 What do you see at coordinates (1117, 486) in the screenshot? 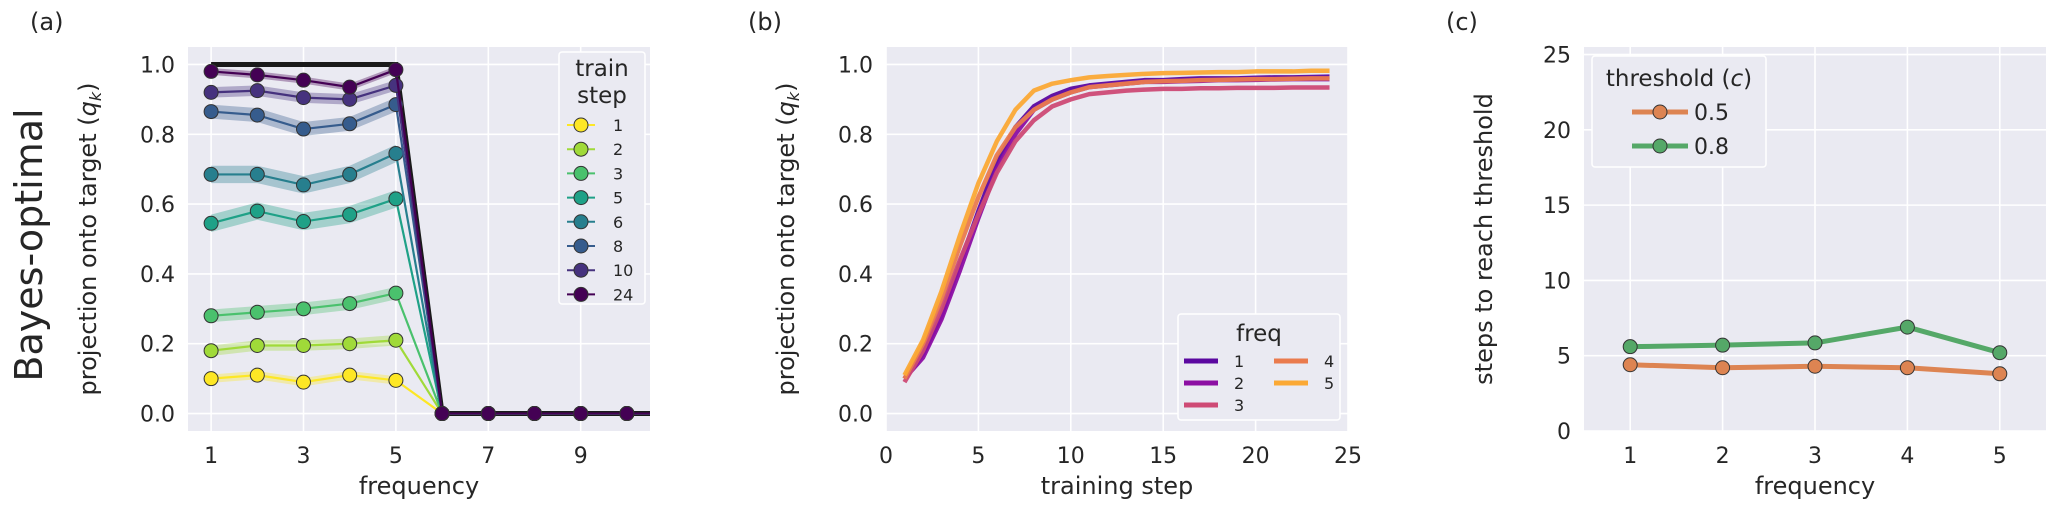
I see `x-axis-label: training step` at bounding box center [1117, 486].